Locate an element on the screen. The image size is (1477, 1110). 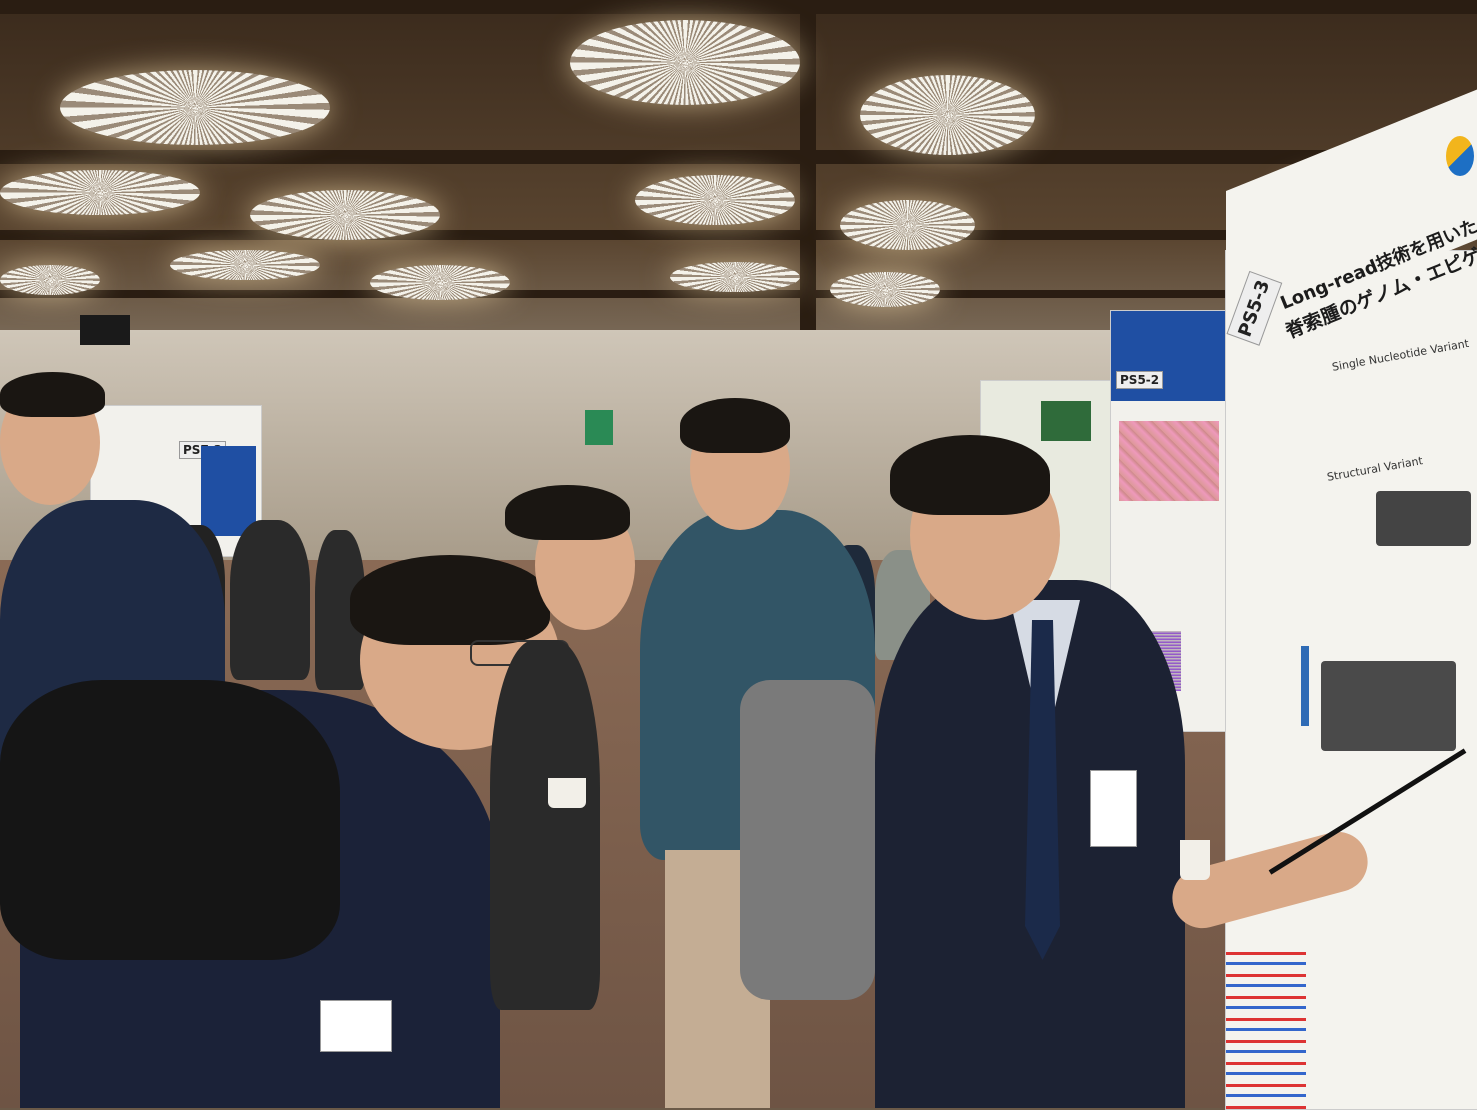
backpack is located at coordinates (170, 820).